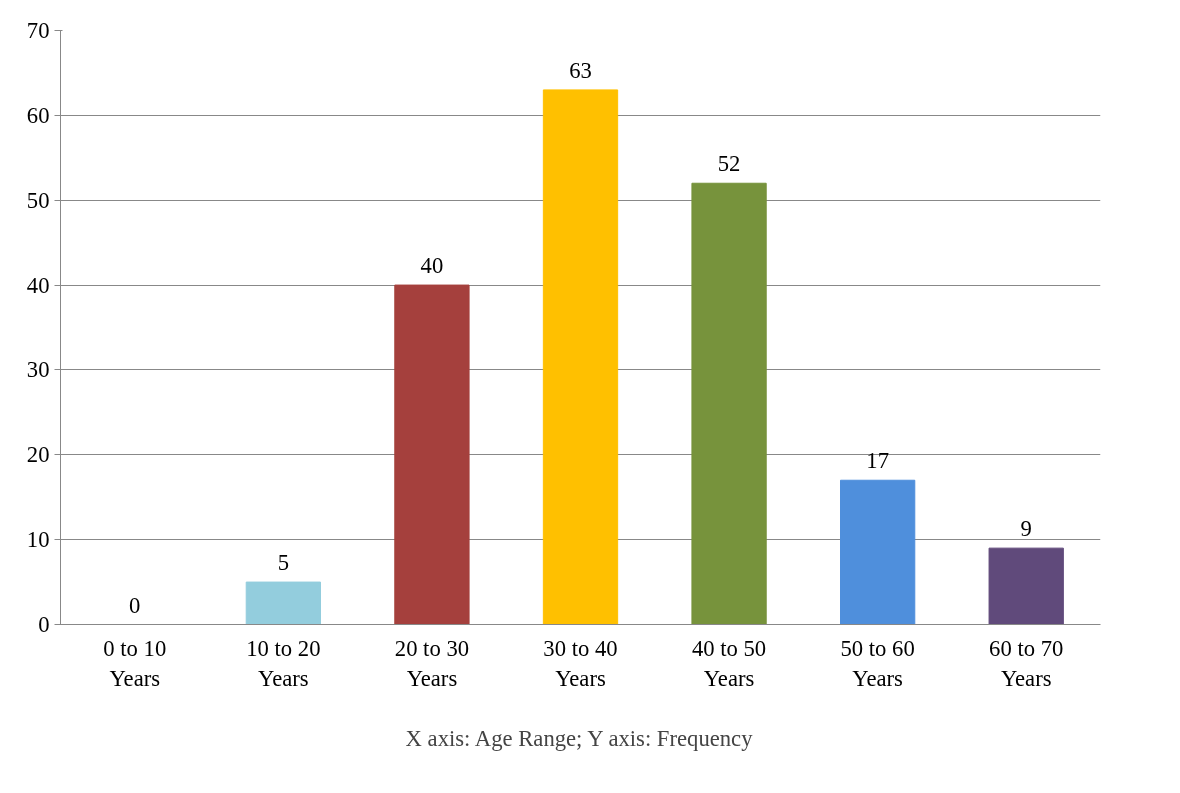  I want to click on y-tick-label: 40, so click(38, 285).